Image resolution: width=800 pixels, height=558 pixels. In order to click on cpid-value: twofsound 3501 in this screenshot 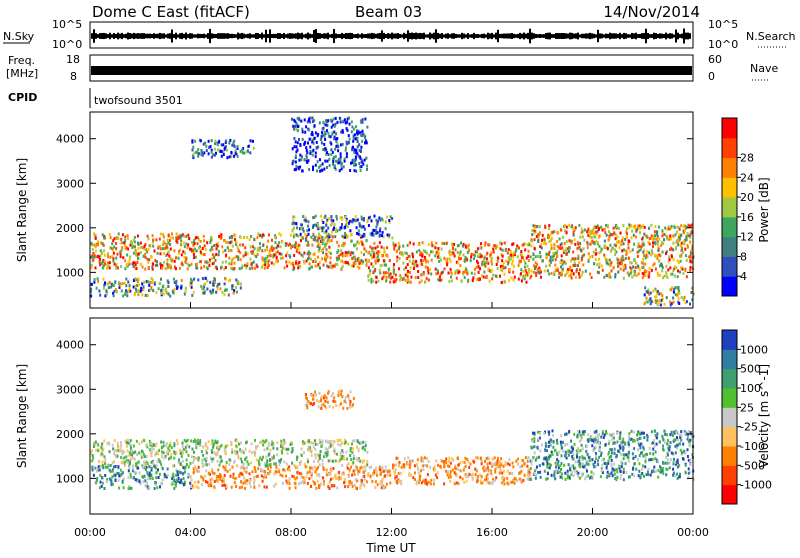, I will do `click(138, 100)`.